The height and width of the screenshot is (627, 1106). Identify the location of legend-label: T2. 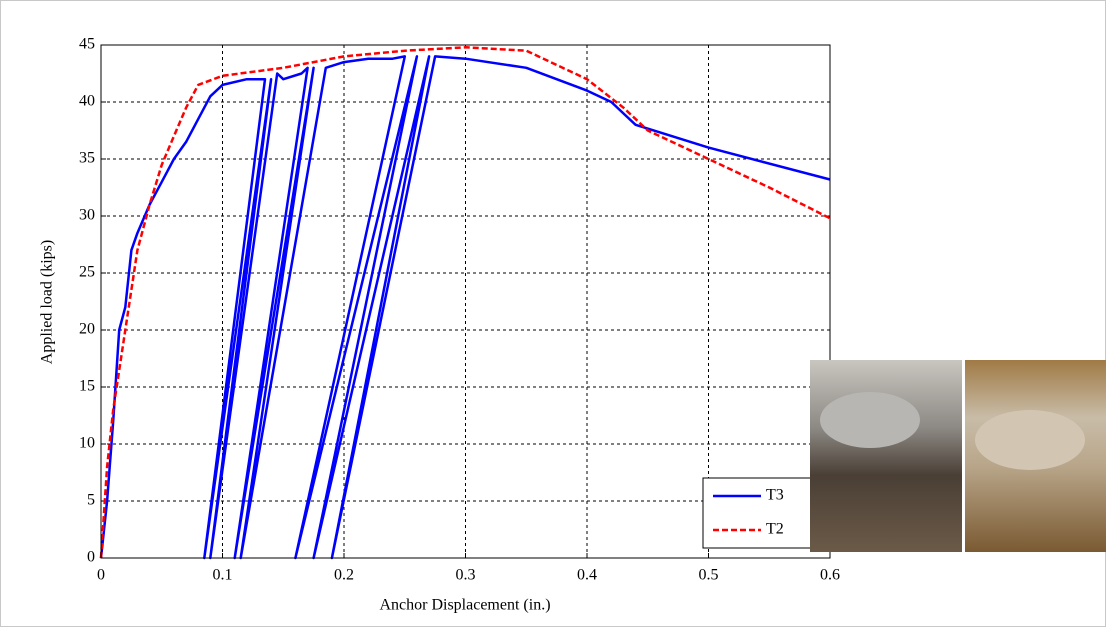
(775, 529).